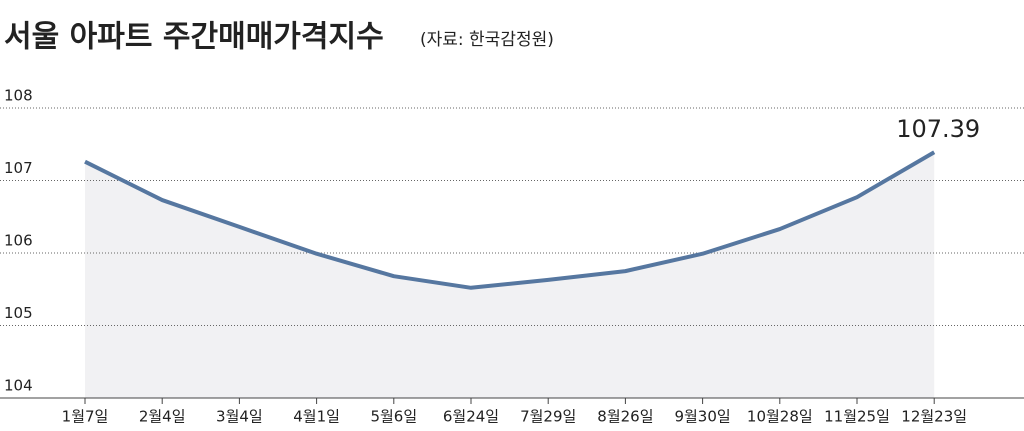 This screenshot has height=431, width=1024. Describe the element at coordinates (162, 417) in the screenshot. I see `x-tick-label: 2월4일` at that location.